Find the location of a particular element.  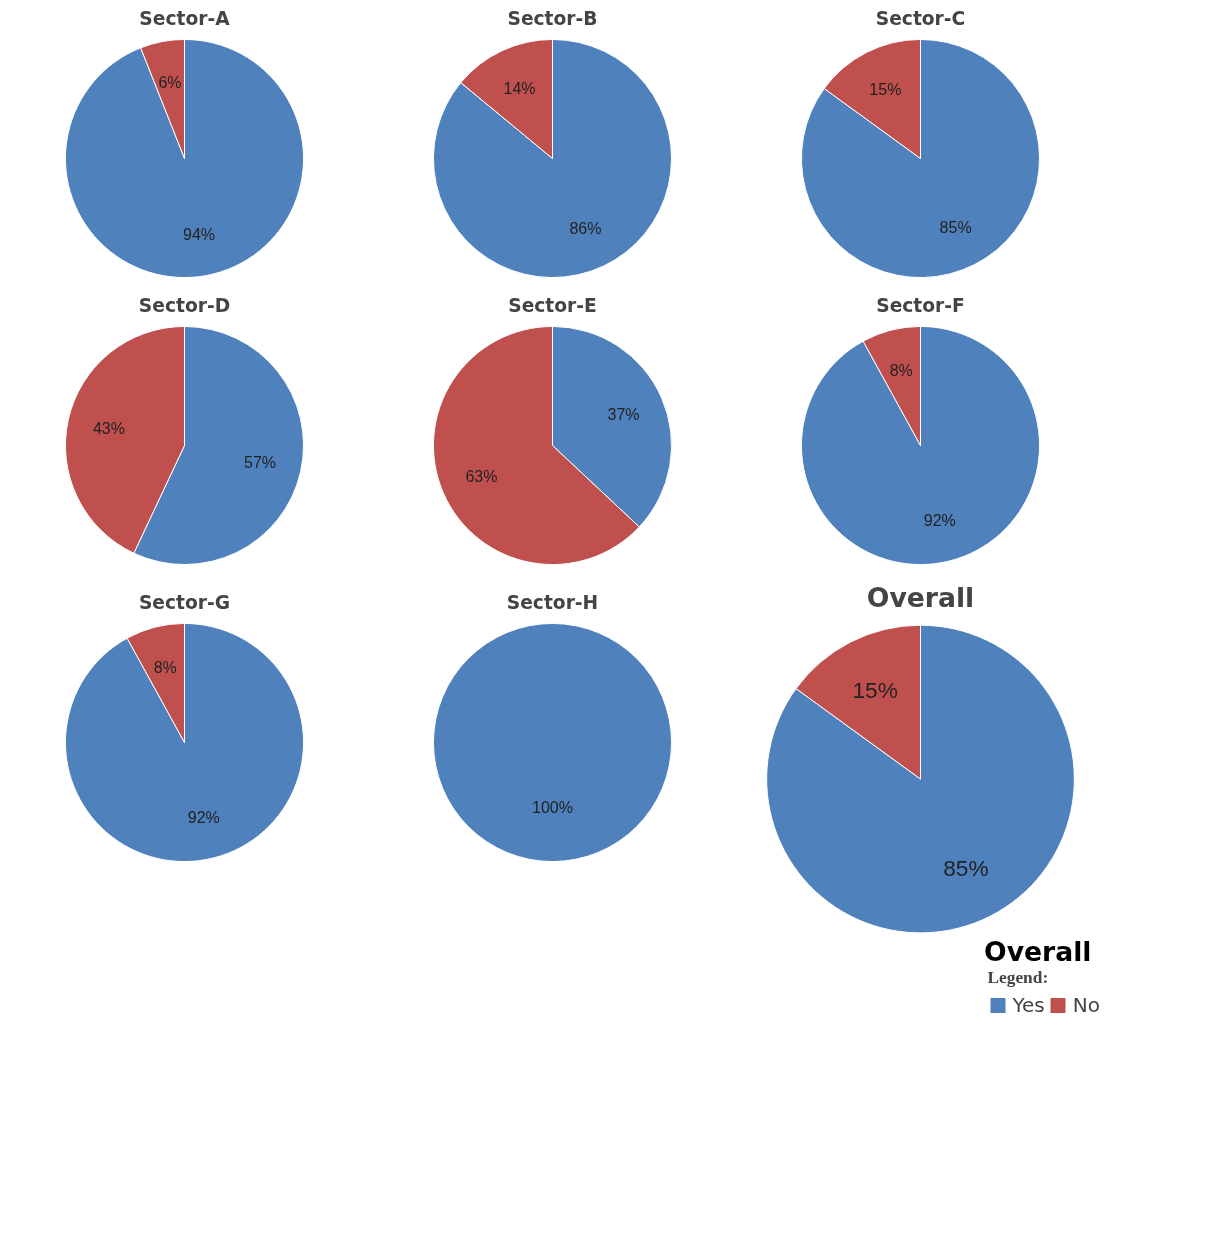

data-label: 6% is located at coordinates (170, 82).